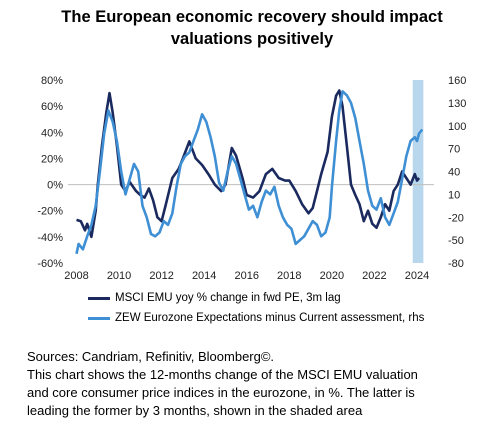 The image size is (504, 432). I want to click on right-tick-label: 70, so click(454, 150).